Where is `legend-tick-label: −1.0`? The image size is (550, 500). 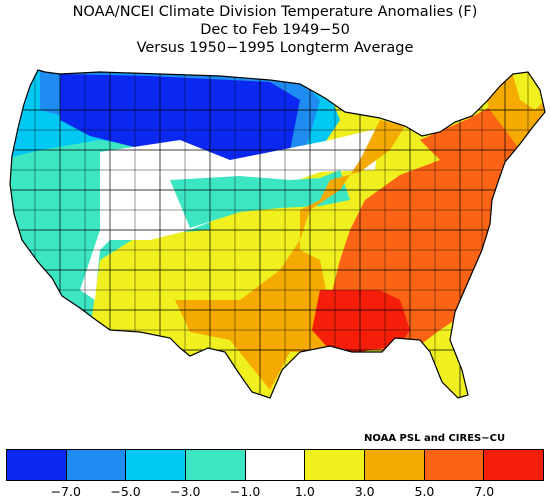 legend-tick-label: −1.0 is located at coordinates (245, 491).